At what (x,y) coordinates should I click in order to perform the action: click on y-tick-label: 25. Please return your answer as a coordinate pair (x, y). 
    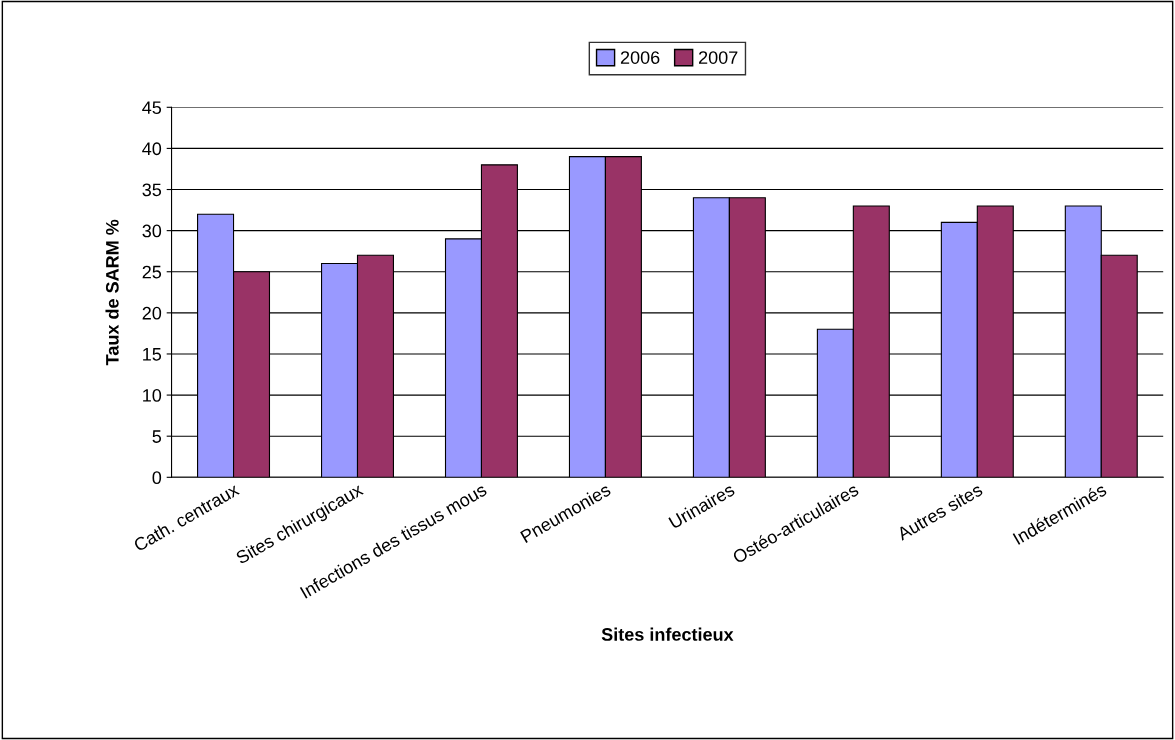
    Looking at the image, I should click on (152, 272).